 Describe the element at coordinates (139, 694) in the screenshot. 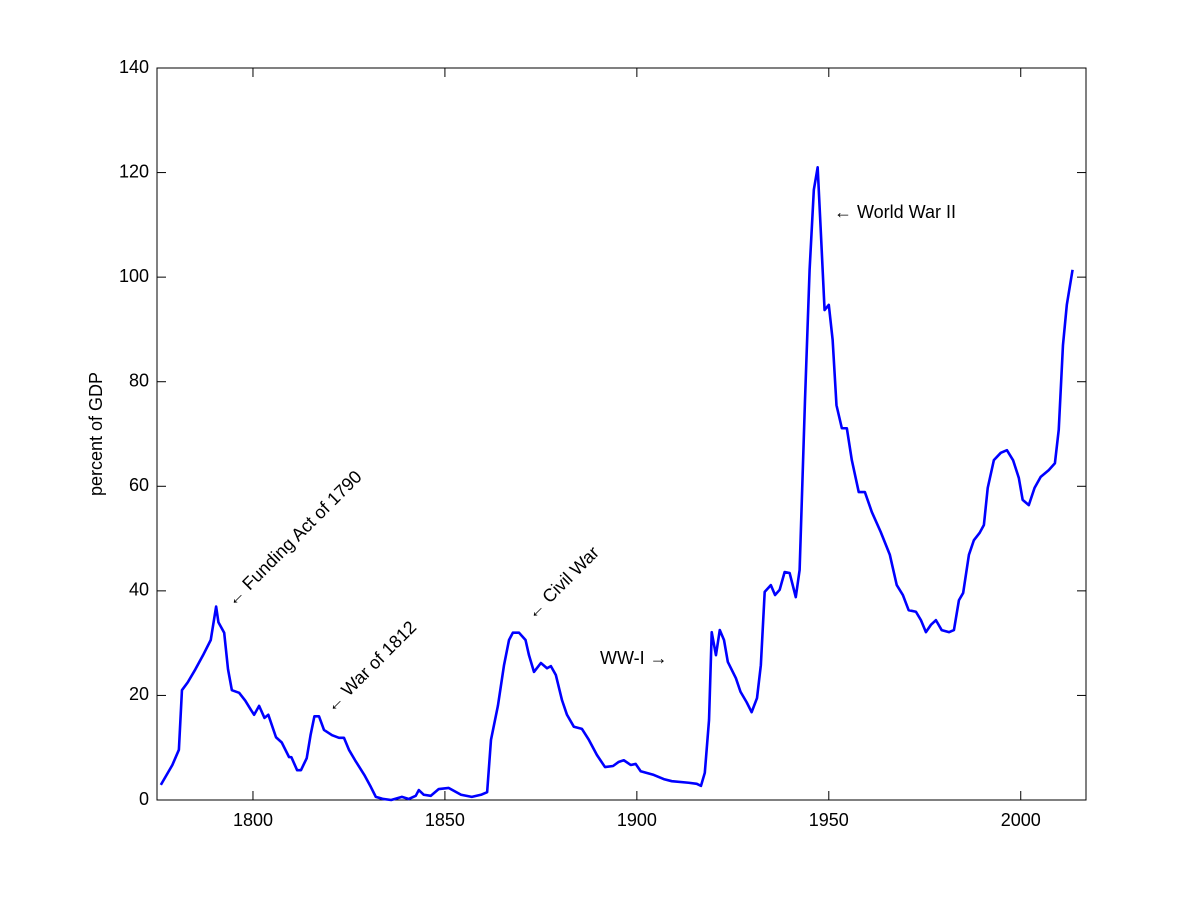

I see `y-tick-label: 20` at that location.